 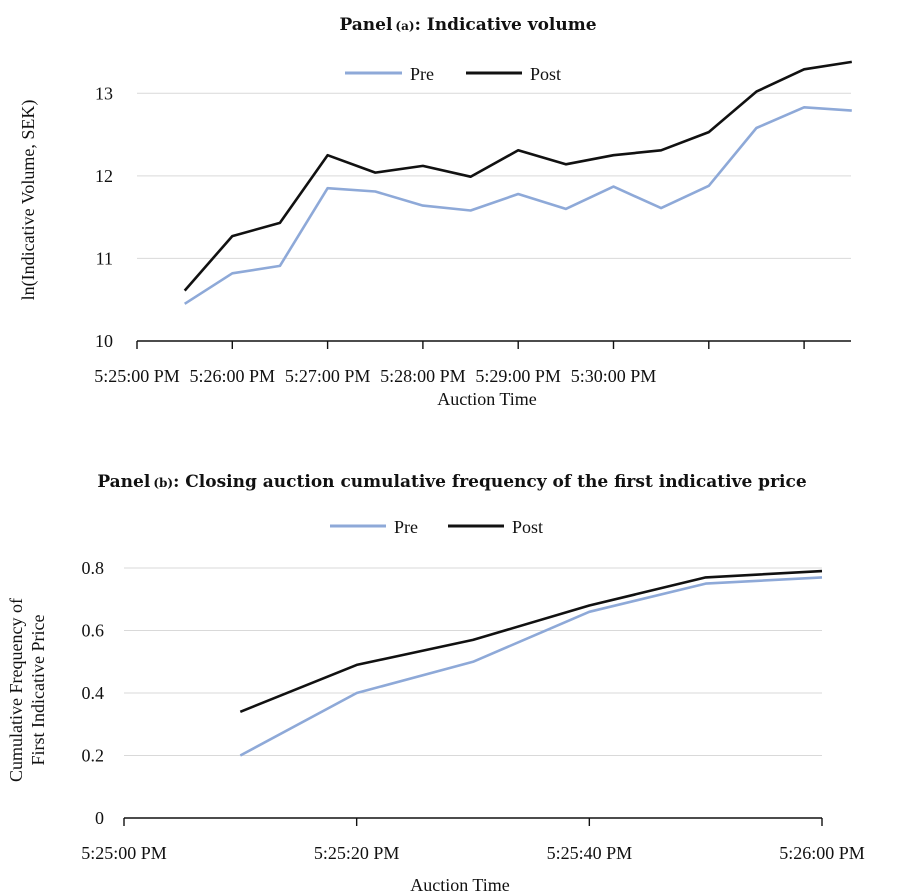 I want to click on series-line-post, so click(x=531, y=641).